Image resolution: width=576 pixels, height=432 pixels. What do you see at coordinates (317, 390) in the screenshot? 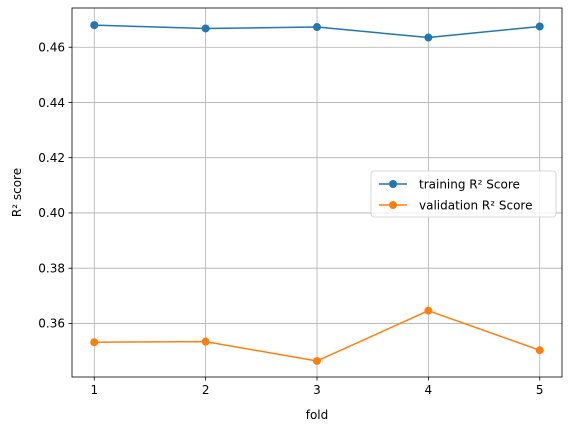
I see `x-tick-label: 3` at bounding box center [317, 390].